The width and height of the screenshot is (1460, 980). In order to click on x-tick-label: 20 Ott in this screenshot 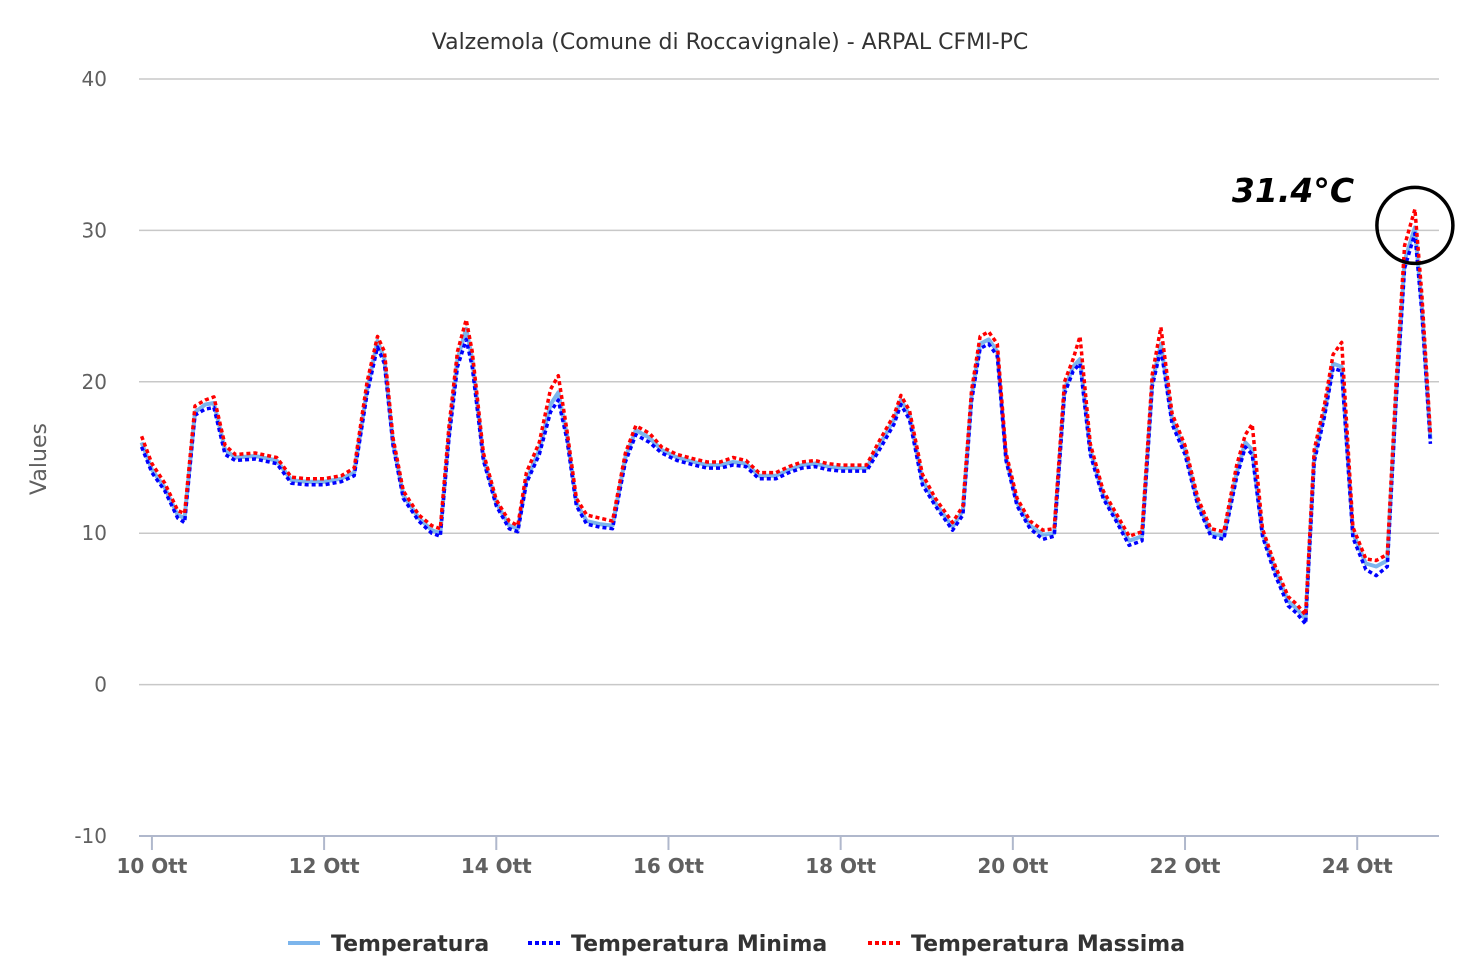, I will do `click(1012, 866)`.